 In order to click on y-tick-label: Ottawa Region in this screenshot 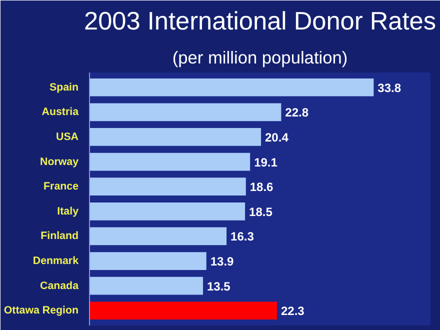, I will do `click(41, 310)`.